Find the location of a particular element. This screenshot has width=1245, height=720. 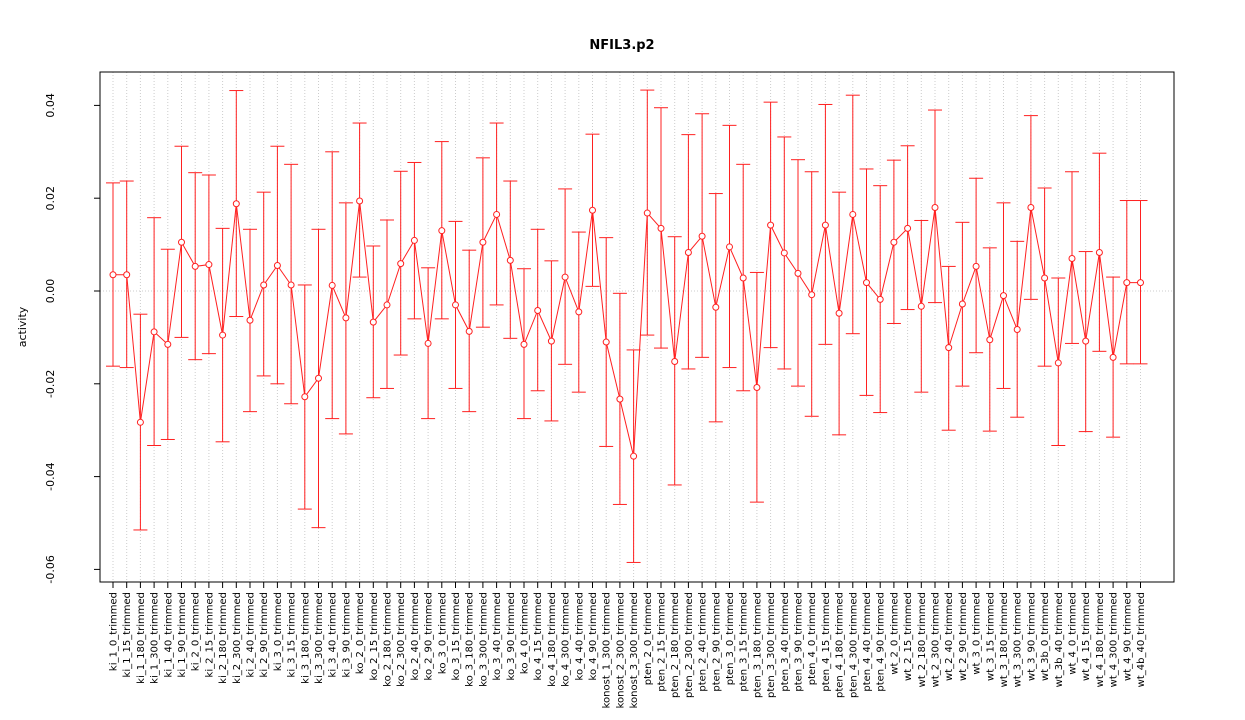

x-tick-label: wt_4_180_trimmed is located at coordinates (1100, 639).